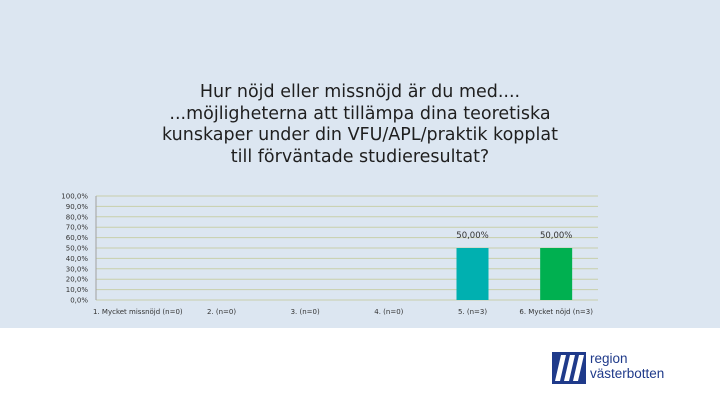 The width and height of the screenshot is (720, 405). Describe the element at coordinates (609, 358) in the screenshot. I see `logo-text-region: region` at that location.